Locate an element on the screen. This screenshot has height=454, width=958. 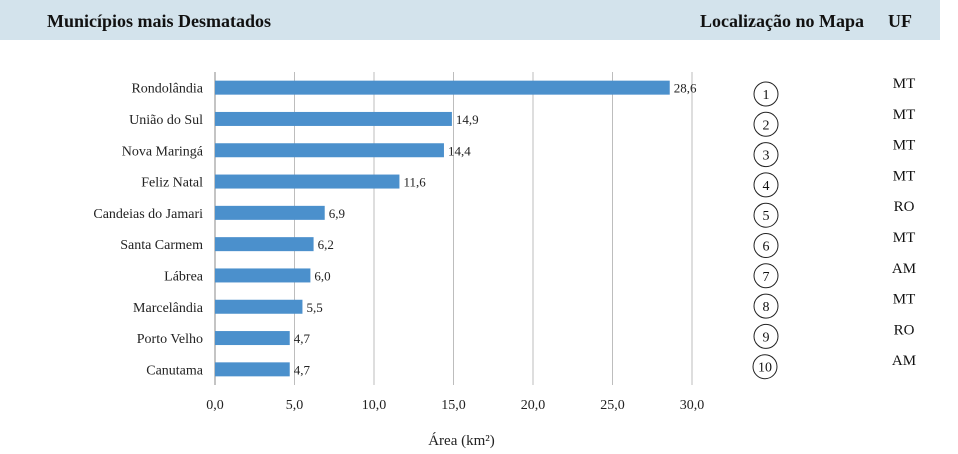
category-label: Canutama is located at coordinates (175, 370).